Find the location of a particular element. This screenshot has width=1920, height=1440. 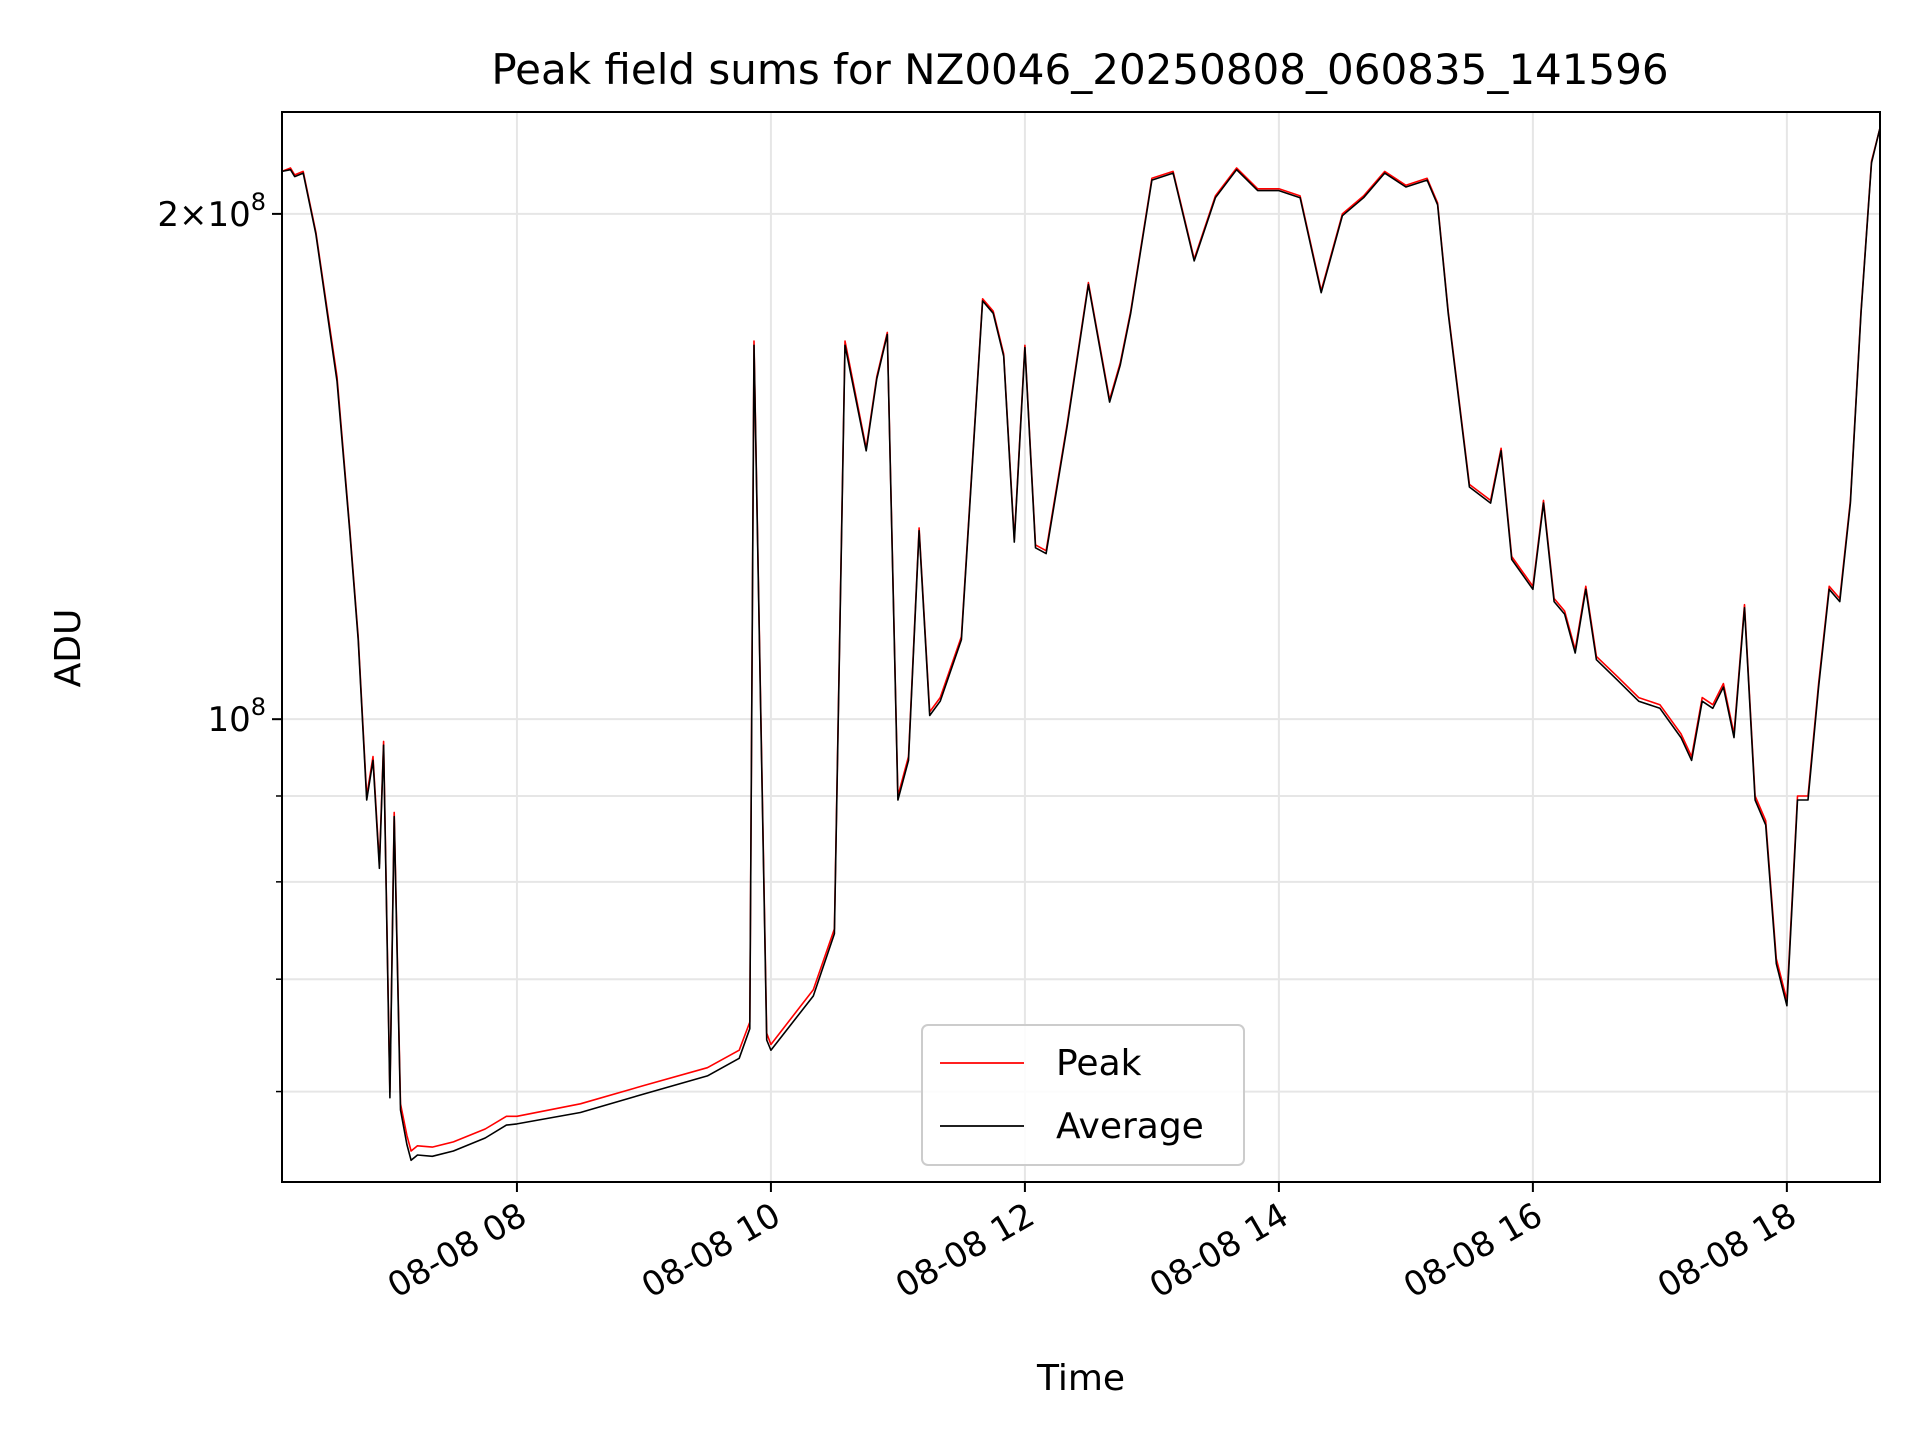

y-tick-label: 108 is located at coordinates (236, 716).